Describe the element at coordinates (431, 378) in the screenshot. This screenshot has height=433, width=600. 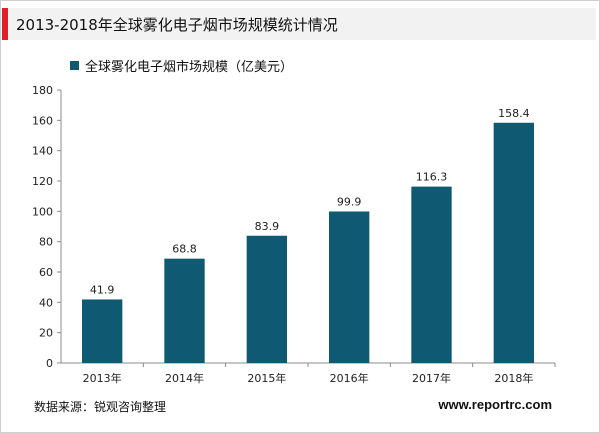
I see `x-tick-label: 2017年` at that location.